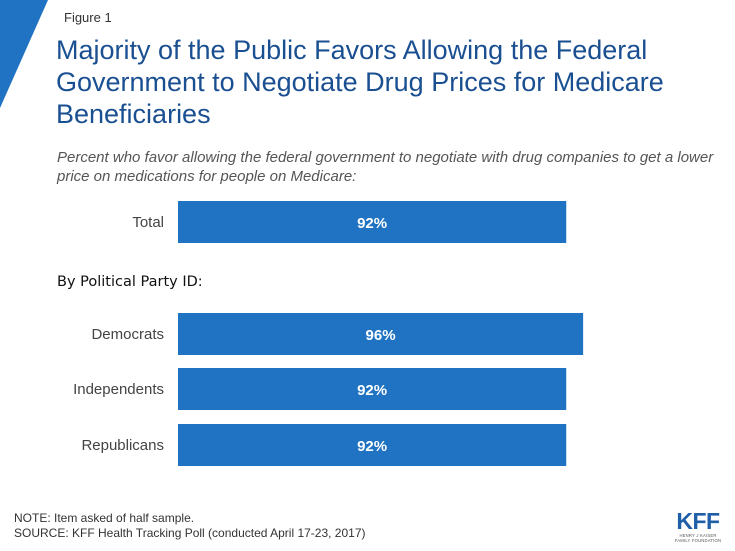 This screenshot has height=551, width=735. I want to click on category-label-republicans: Republicans, so click(122, 445).